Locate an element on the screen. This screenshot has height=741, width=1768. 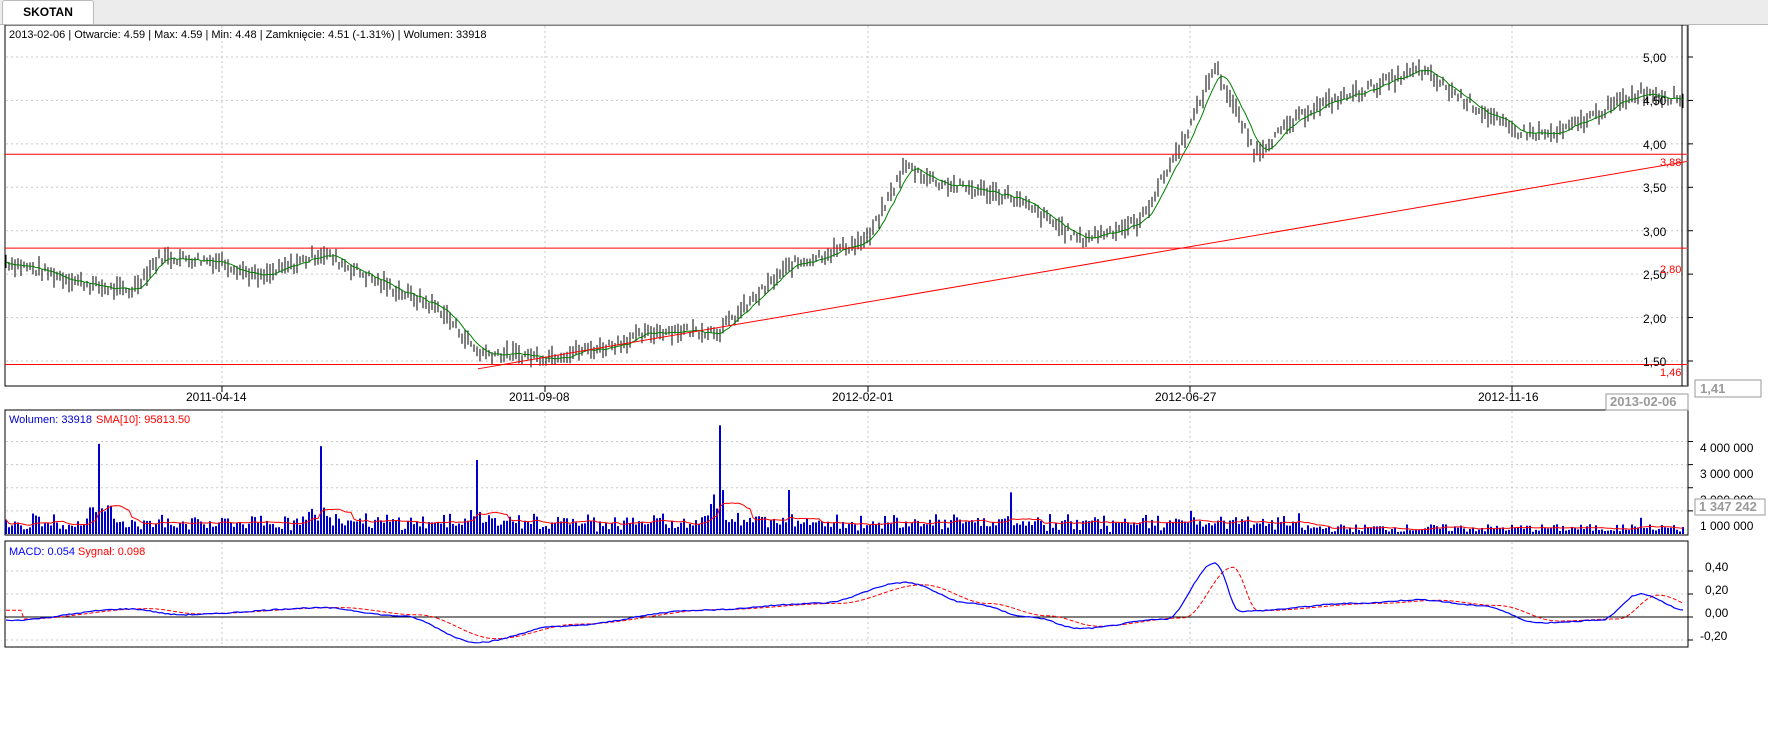
macd-line is located at coordinates (844, 603).